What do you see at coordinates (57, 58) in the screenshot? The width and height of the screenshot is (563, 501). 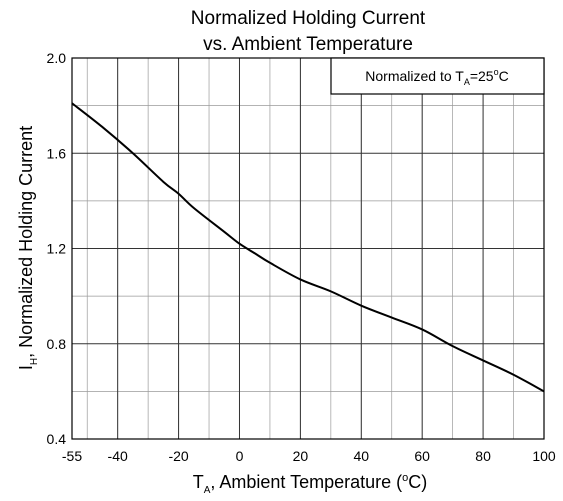 I see `y-tick-label-4: 2.0` at bounding box center [57, 58].